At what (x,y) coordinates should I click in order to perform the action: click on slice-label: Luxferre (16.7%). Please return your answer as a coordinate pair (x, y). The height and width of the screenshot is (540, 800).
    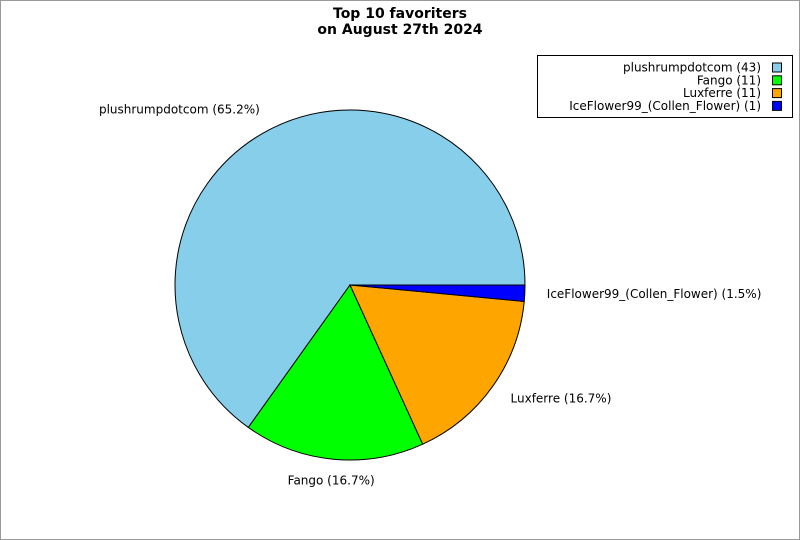
    Looking at the image, I should click on (561, 399).